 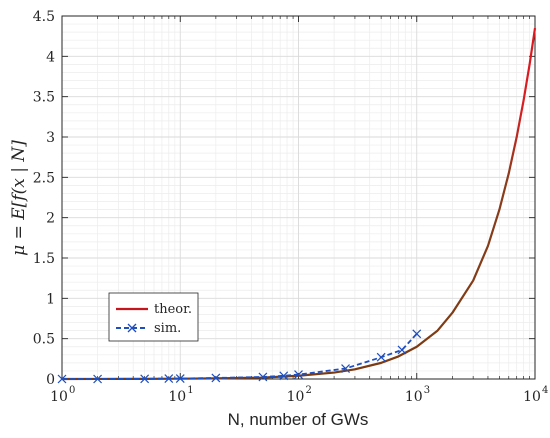 What do you see at coordinates (50, 380) in the screenshot?
I see `y-tick-label: 0` at bounding box center [50, 380].